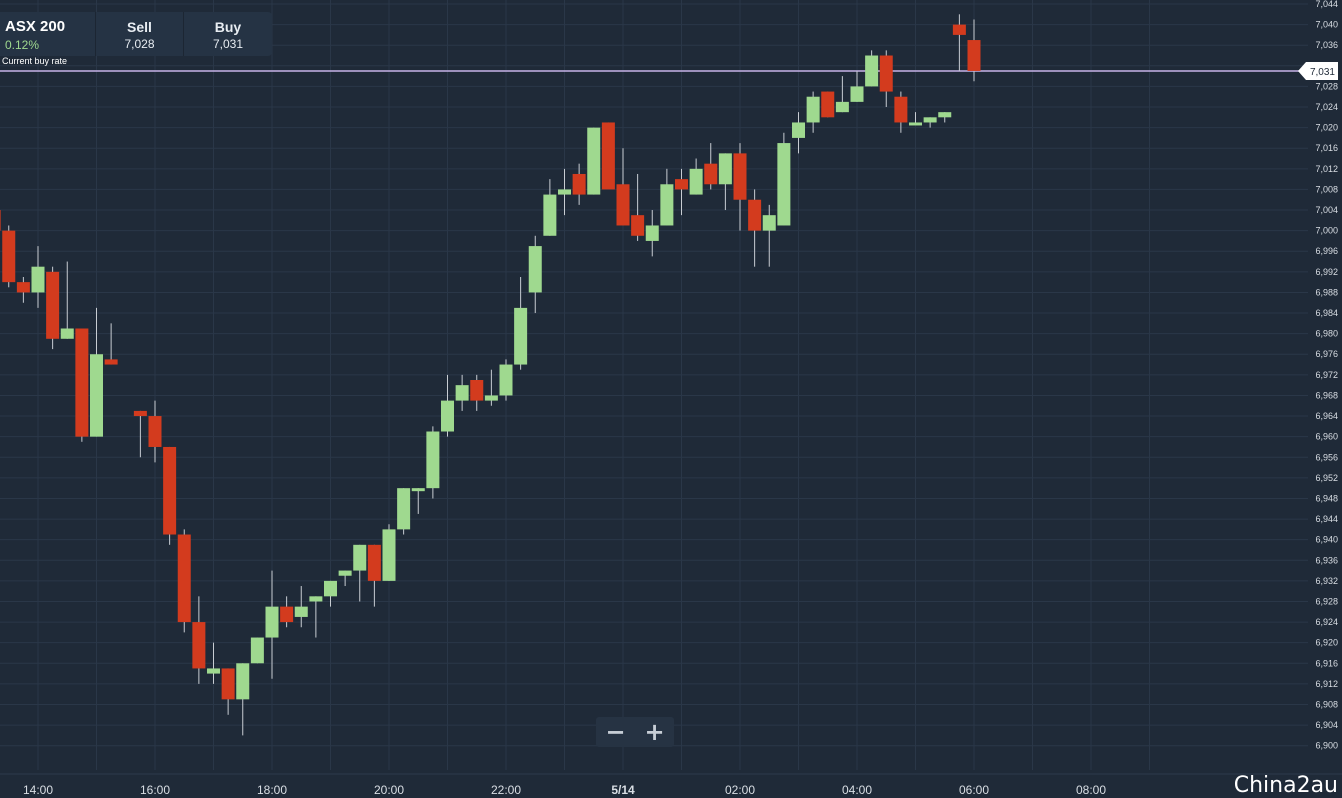 This screenshot has width=1342, height=798. Describe the element at coordinates (1326, 704) in the screenshot. I see `y-tick-label: 6,908` at that location.